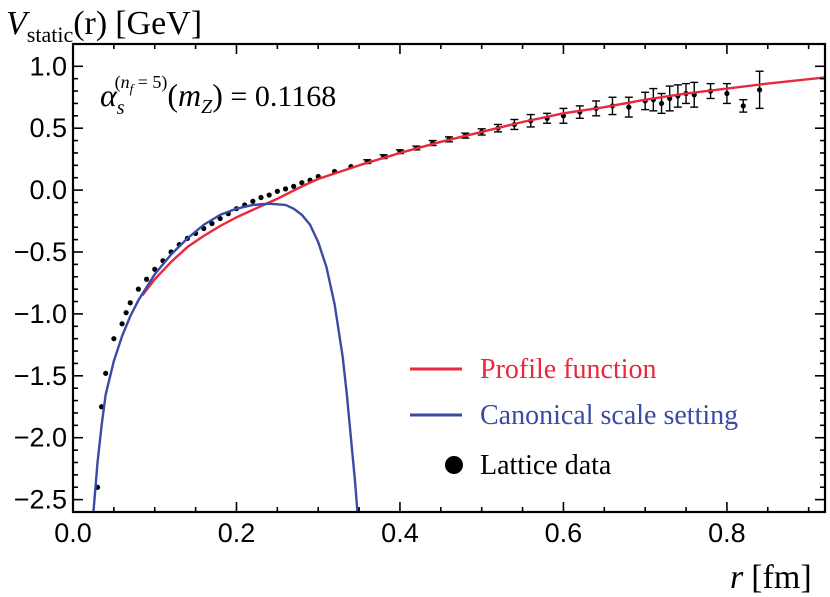 This screenshot has height=597, width=830. I want to click on y-tick-label: 0.0, so click(48, 190).